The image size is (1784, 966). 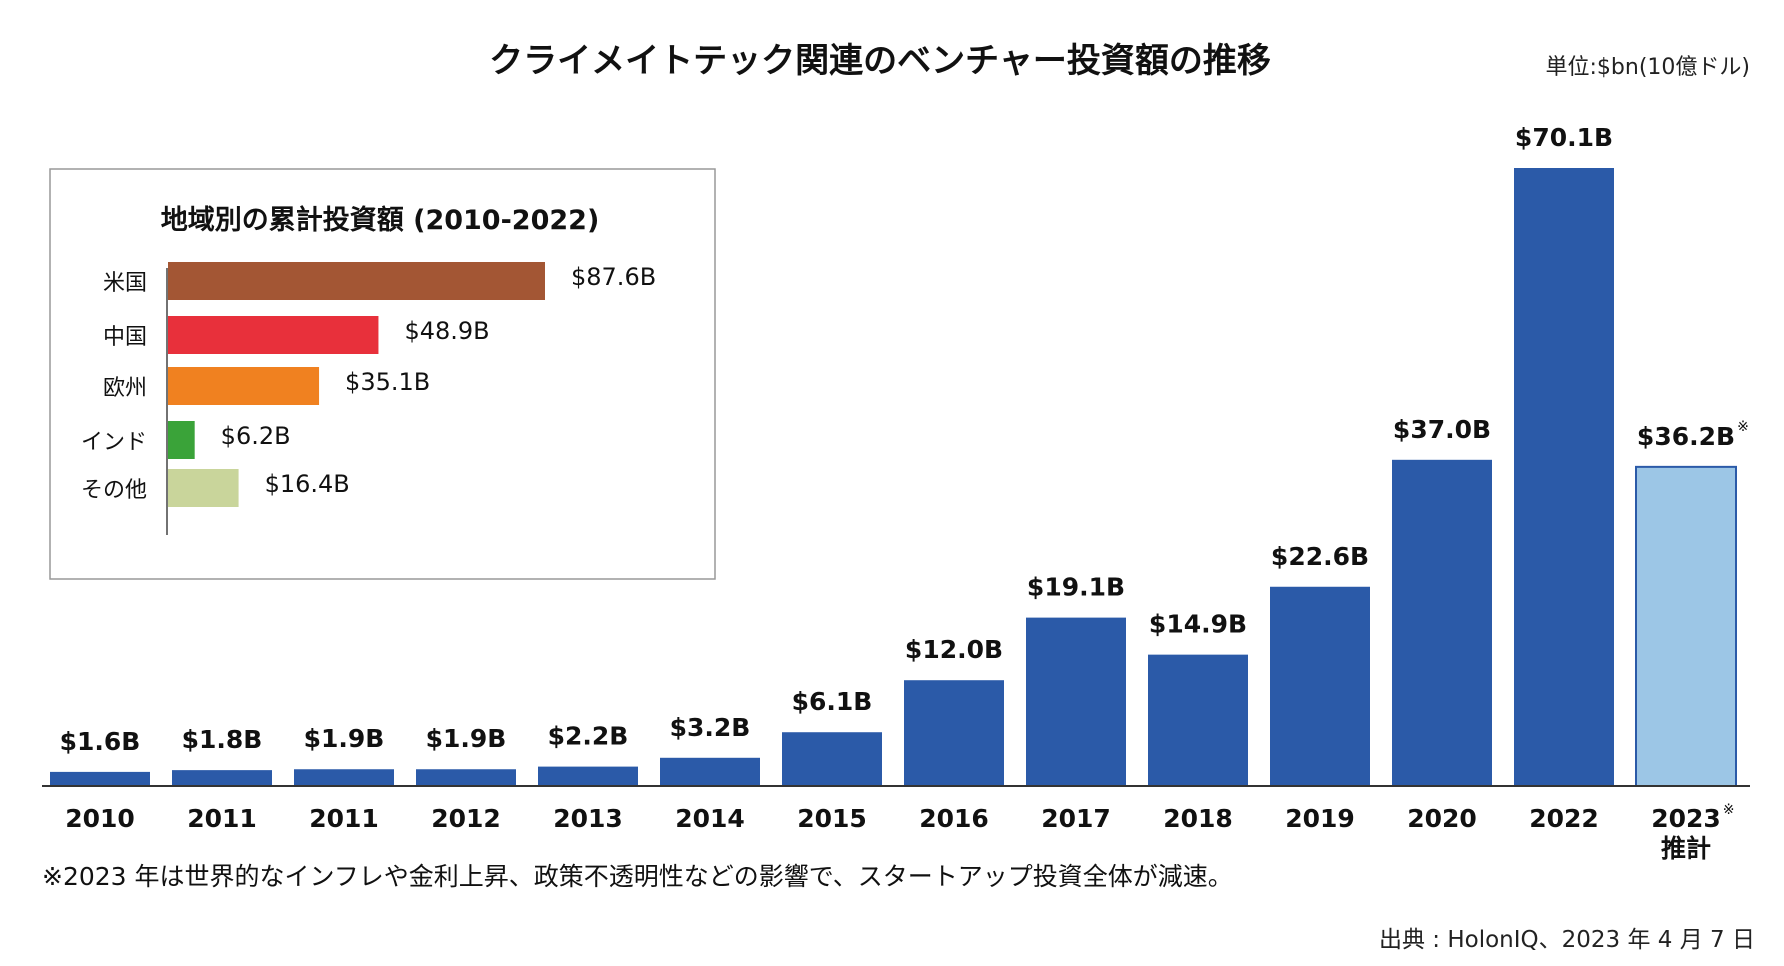 What do you see at coordinates (114, 442) in the screenshot?
I see `region-label: インド` at bounding box center [114, 442].